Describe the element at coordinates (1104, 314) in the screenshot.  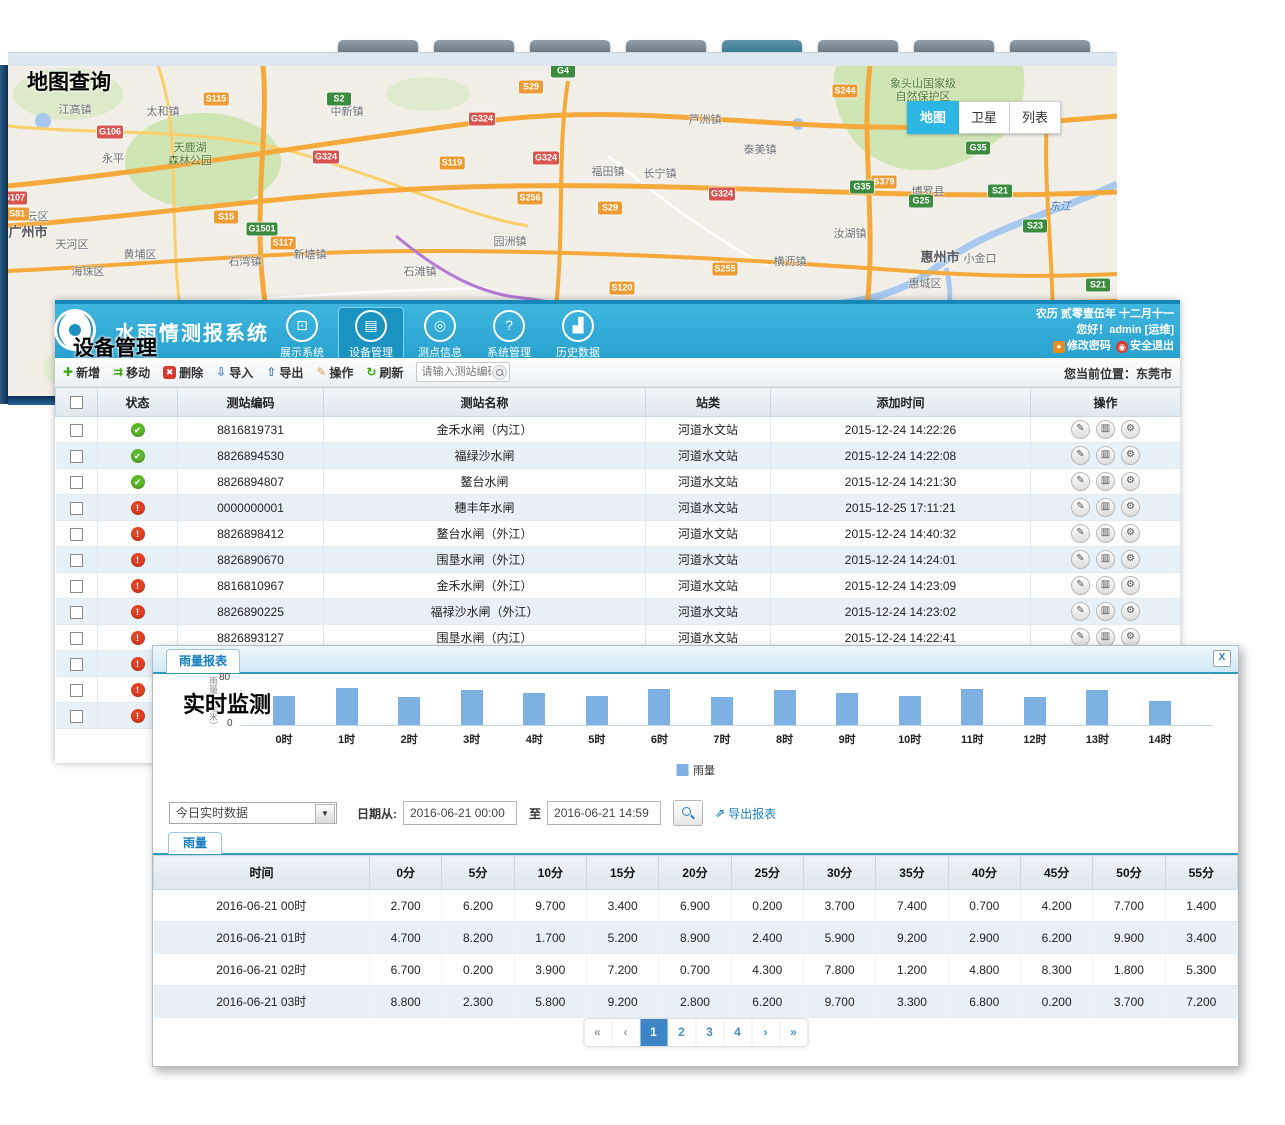
I see `lunar-date: 农历 贰零壹伍年 十二月十一` at that location.